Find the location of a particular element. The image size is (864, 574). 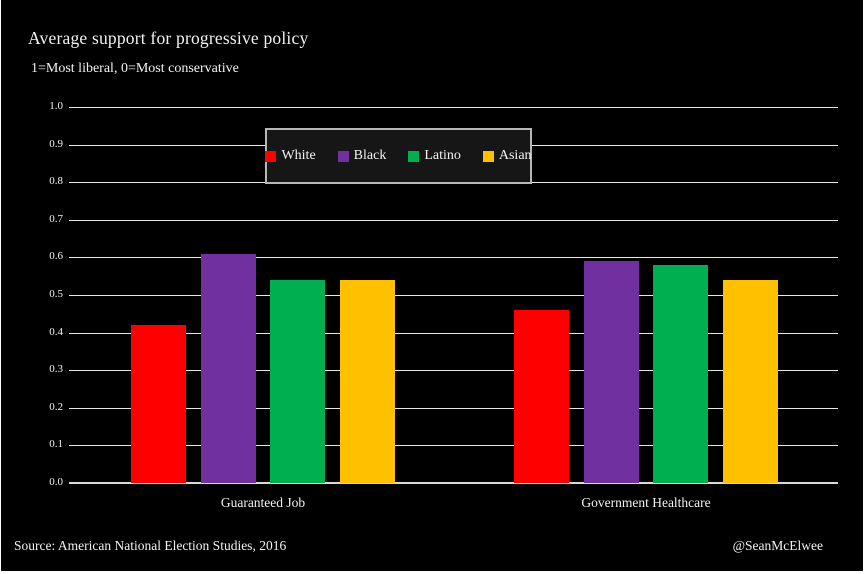

gridline-0.6 is located at coordinates (453, 258).